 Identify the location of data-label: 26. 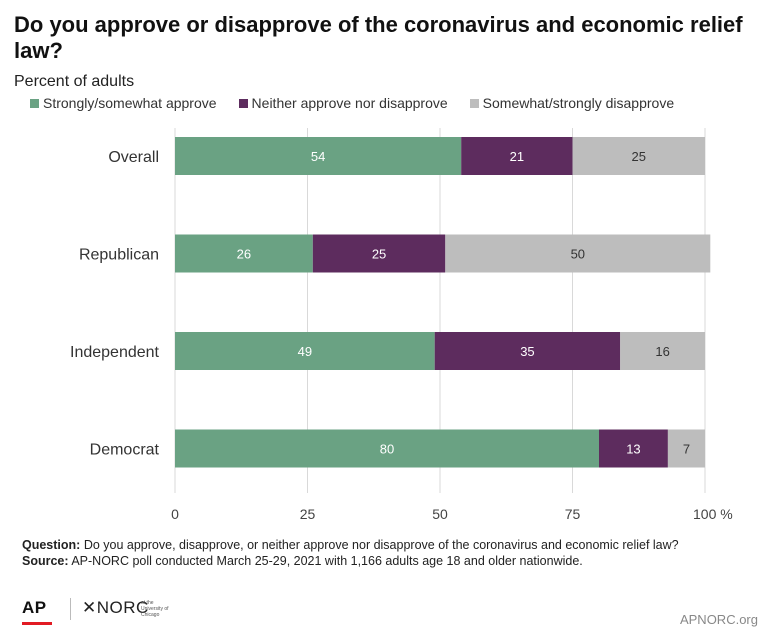
(244, 254).